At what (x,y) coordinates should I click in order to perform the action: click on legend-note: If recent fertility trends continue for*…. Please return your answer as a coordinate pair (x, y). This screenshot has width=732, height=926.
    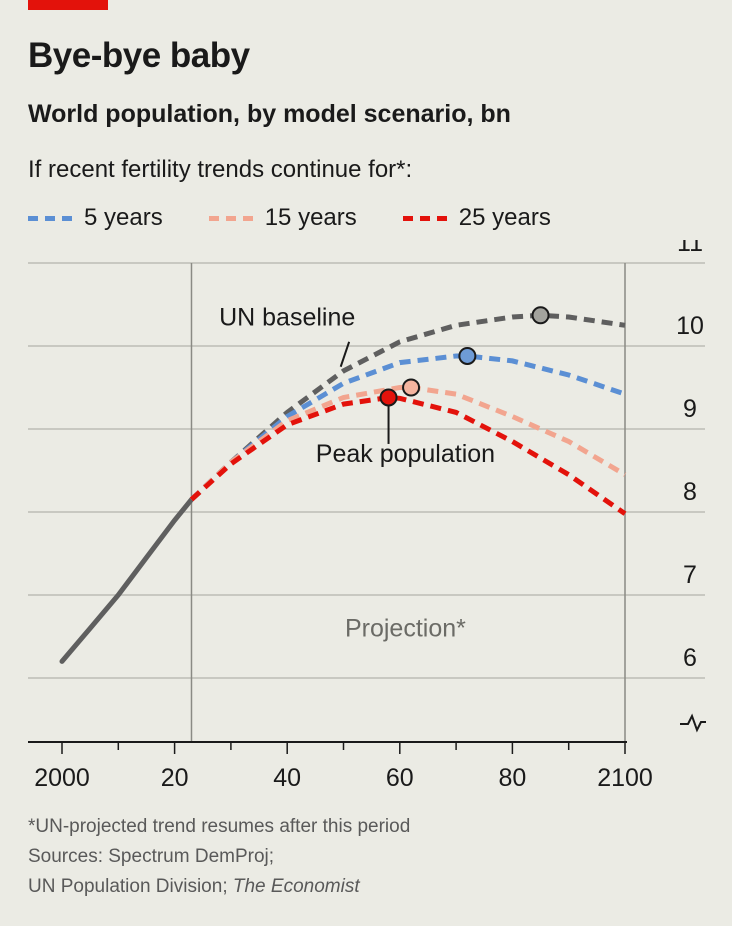
    Looking at the image, I should click on (220, 169).